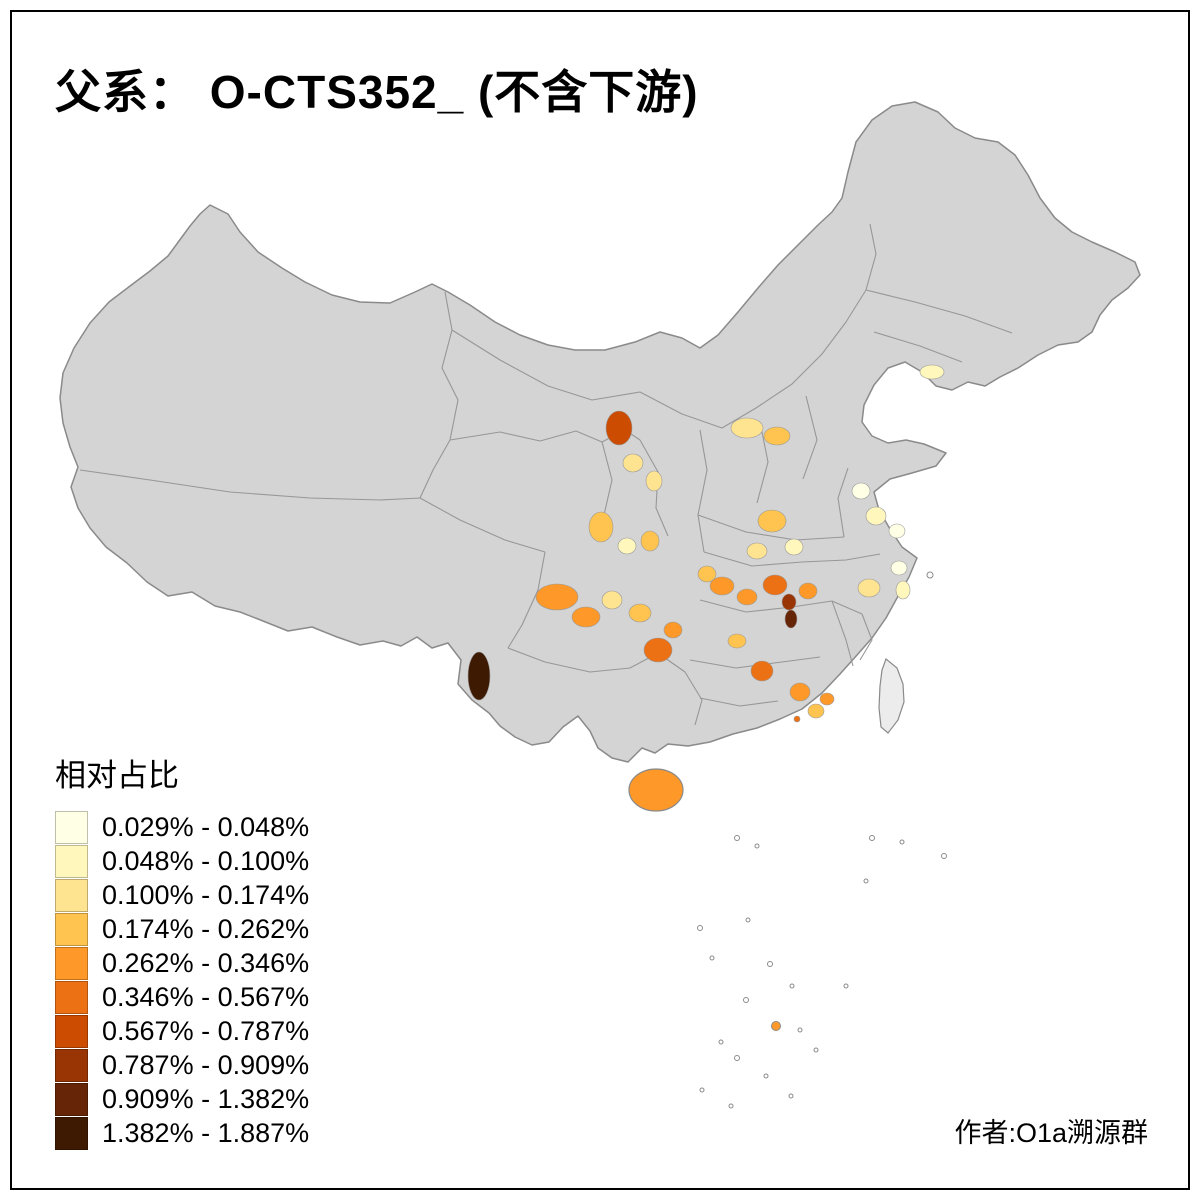  What do you see at coordinates (206, 1133) in the screenshot?
I see `legend-label: 1.382% - 1.887%` at bounding box center [206, 1133].